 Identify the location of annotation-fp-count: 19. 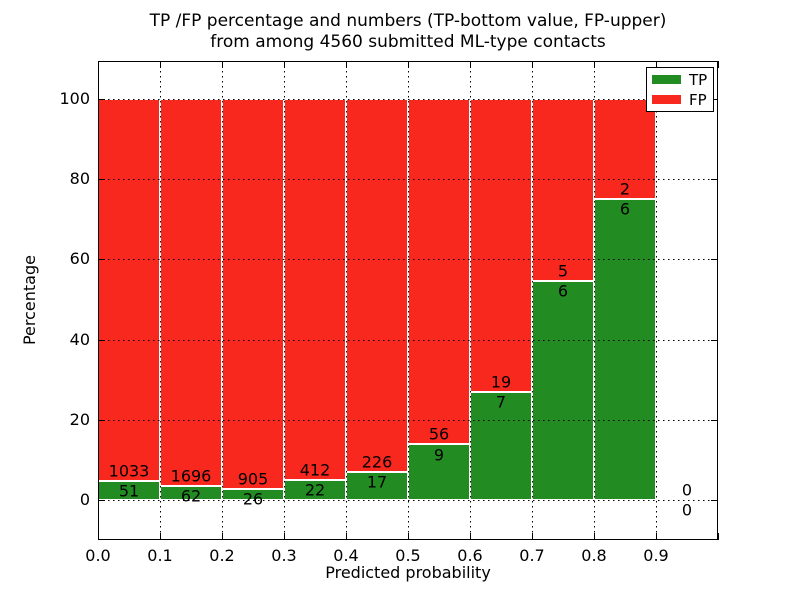
(501, 382).